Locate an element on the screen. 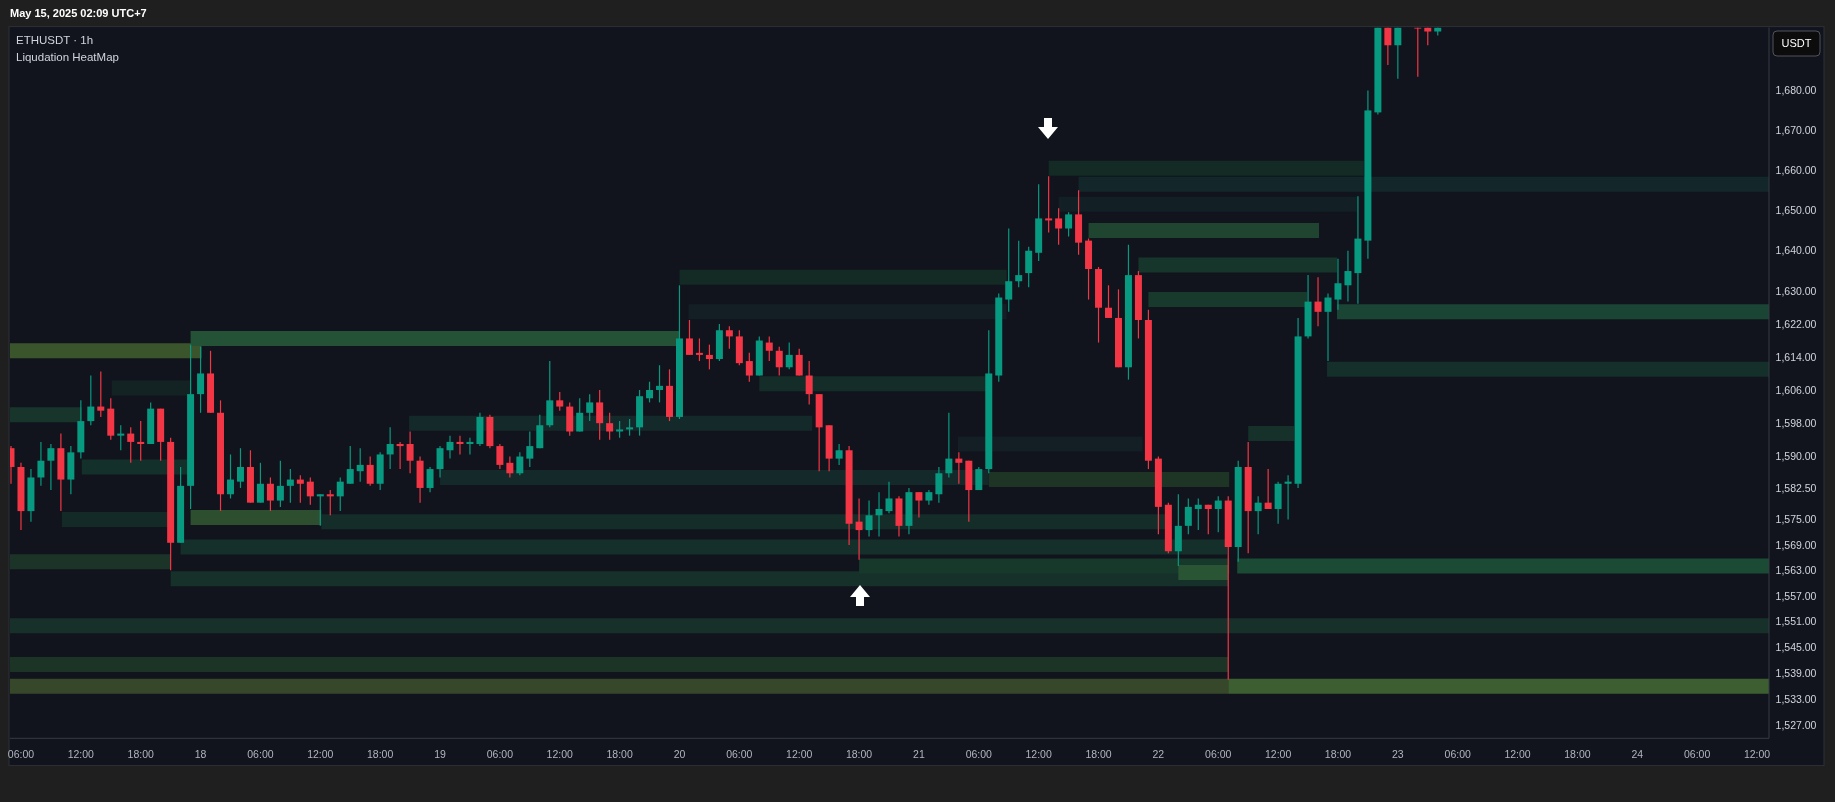 This screenshot has width=1835, height=802. text: USDT is located at coordinates (1796, 43).